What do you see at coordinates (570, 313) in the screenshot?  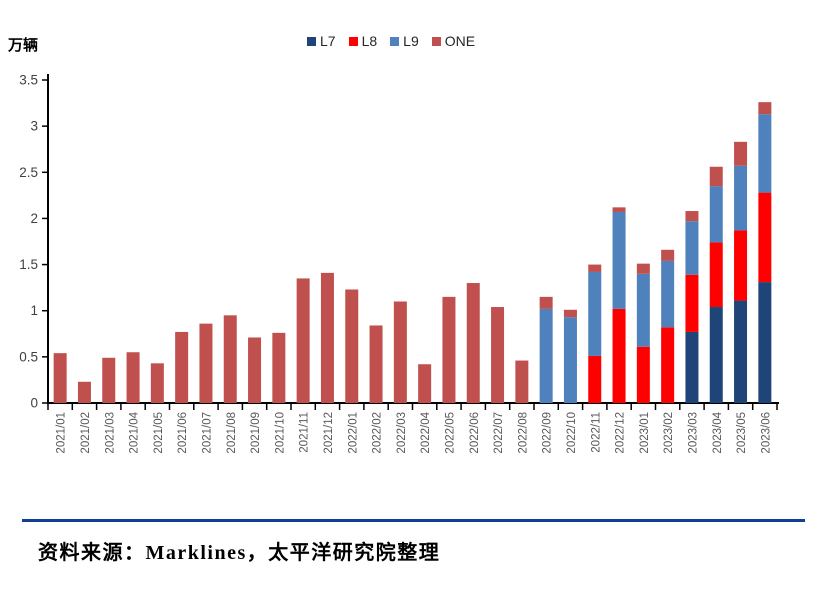 I see `bar-segment-one-2022/10` at bounding box center [570, 313].